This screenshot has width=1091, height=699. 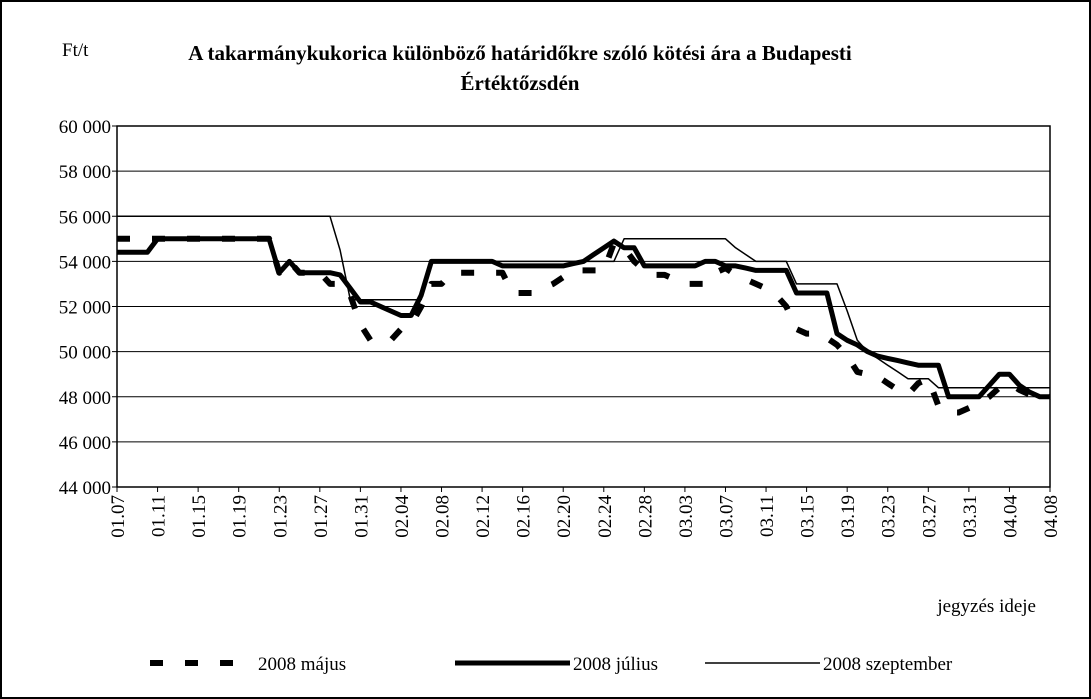 What do you see at coordinates (240, 516) in the screenshot?
I see `x-tick-label: 01.19` at bounding box center [240, 516].